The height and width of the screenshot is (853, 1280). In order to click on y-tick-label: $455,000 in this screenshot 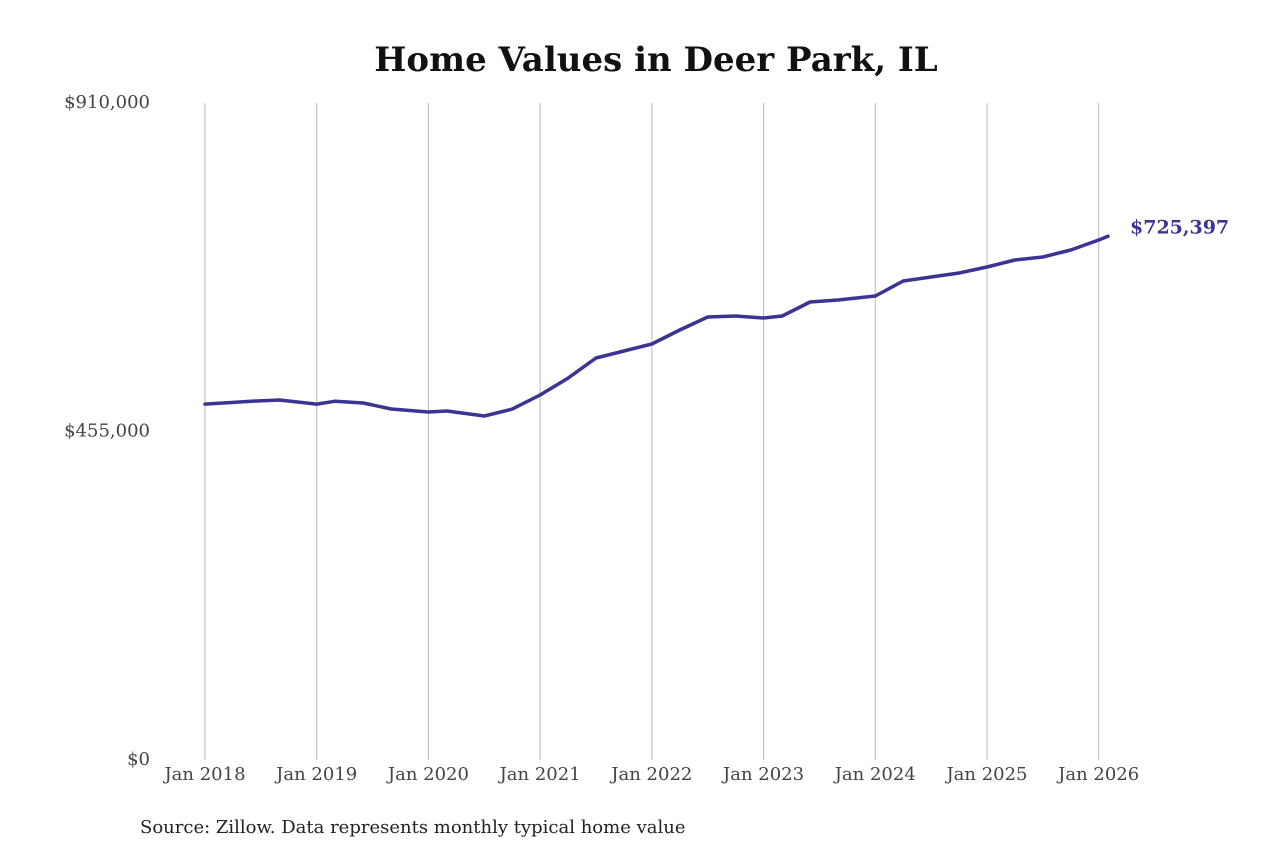, I will do `click(107, 431)`.